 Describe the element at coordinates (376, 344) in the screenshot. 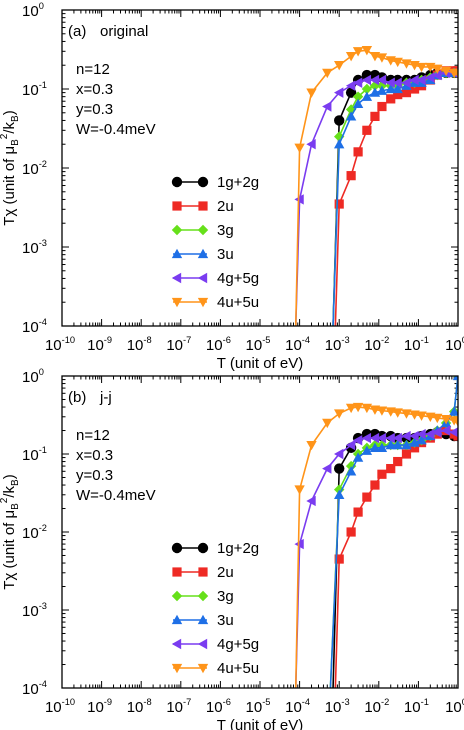

I see `x-tick-label: 10⁻²` at that location.